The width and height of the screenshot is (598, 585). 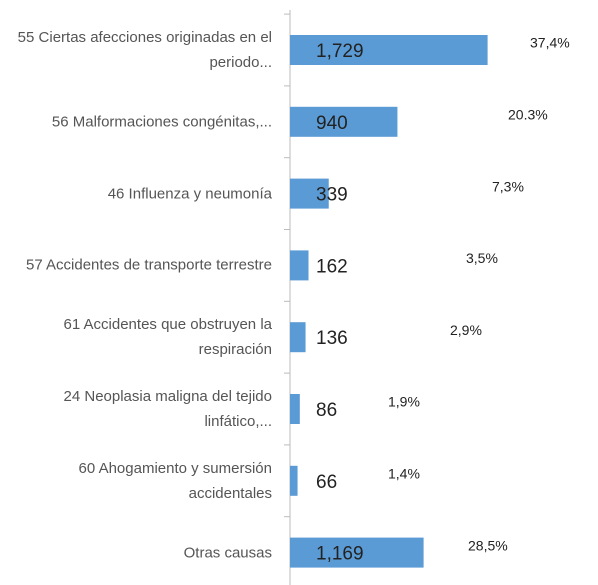 I want to click on value-label: 136, so click(x=332, y=338).